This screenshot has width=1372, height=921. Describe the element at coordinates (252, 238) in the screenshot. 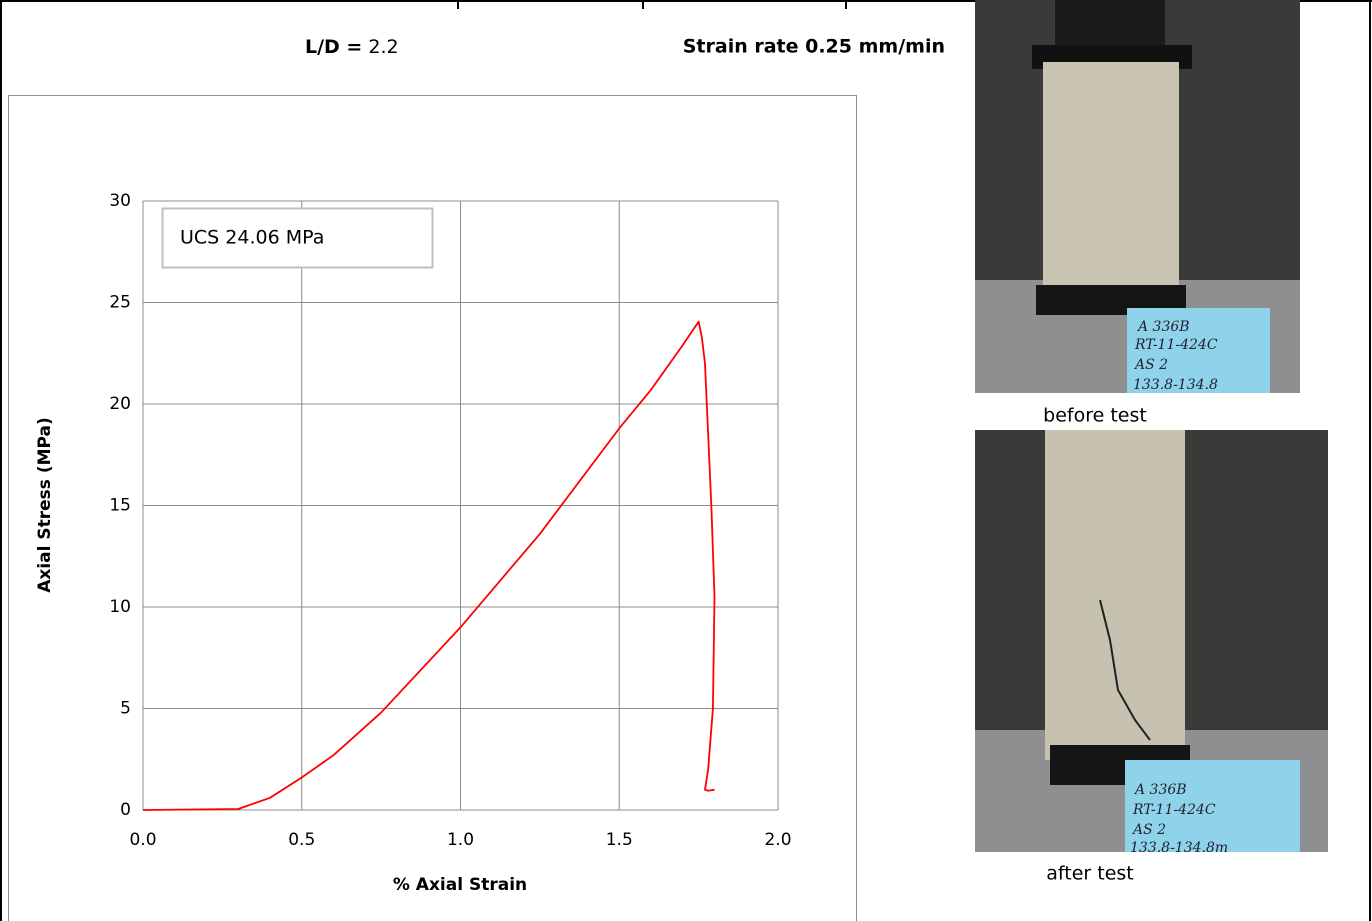

I see `annotation: UCS 24.06 MPa` at that location.